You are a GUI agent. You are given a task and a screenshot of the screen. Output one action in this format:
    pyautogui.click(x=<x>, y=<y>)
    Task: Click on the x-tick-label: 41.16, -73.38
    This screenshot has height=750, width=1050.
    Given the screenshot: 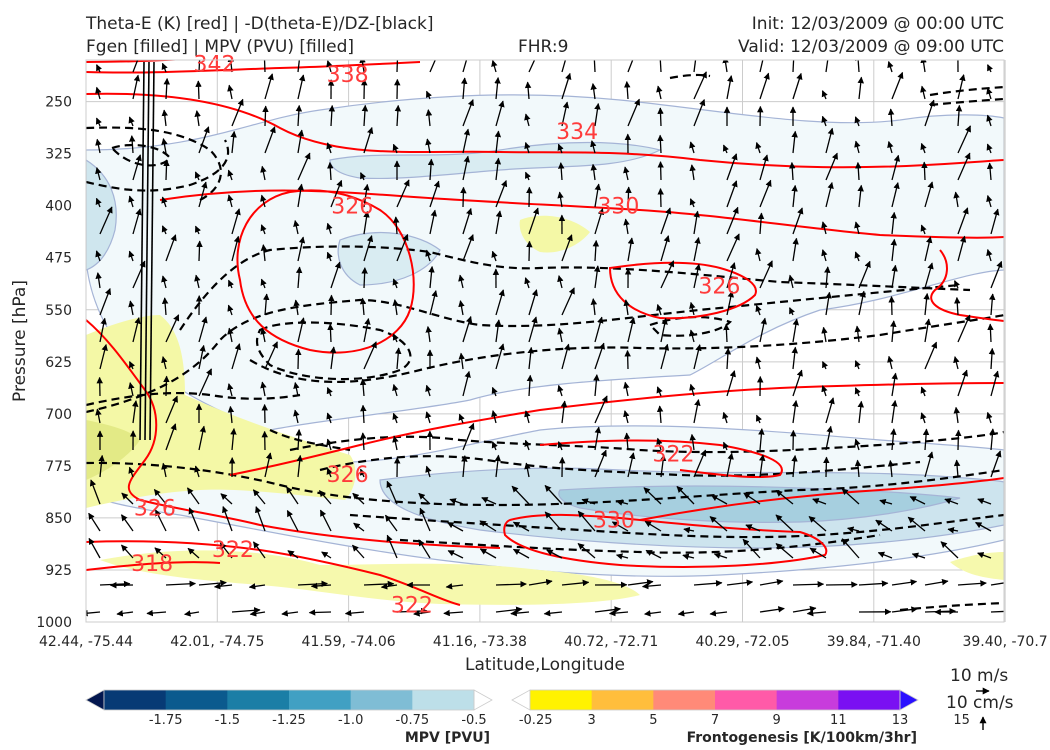 What is the action you would take?
    pyautogui.click(x=480, y=642)
    